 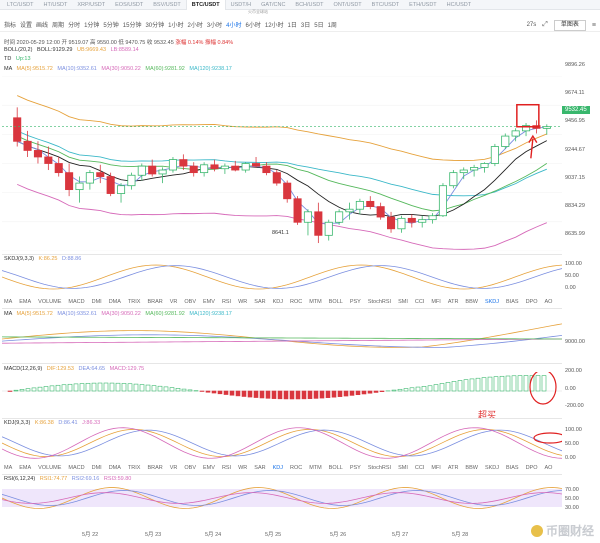 I want to click on toolbar-item: 1小时, so click(x=176, y=26).